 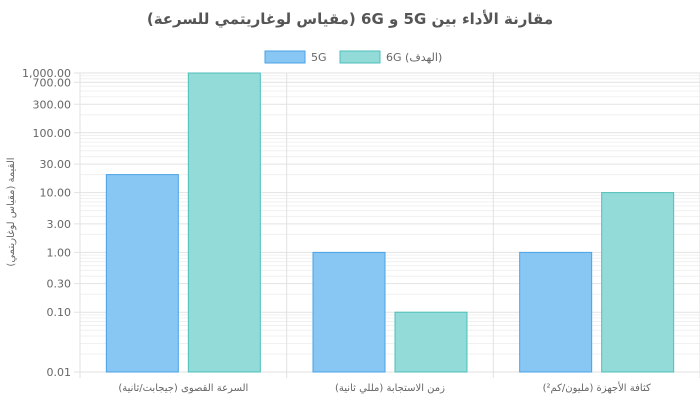 What do you see at coordinates (390, 388) in the screenshot?
I see `x-tick-label: زمن الاستجابة (مللي ثانية)` at bounding box center [390, 388].